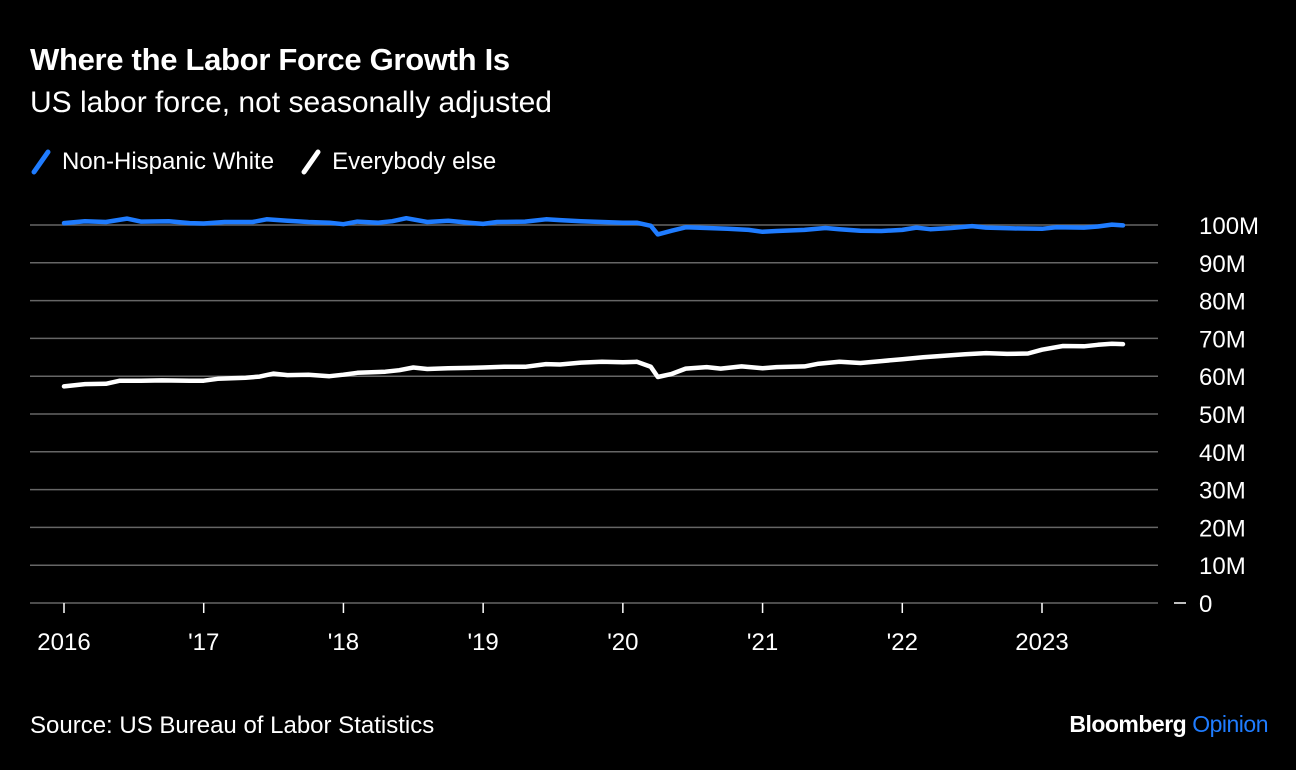 This screenshot has height=770, width=1296. I want to click on x-tick-label: 2023, so click(1041, 642).